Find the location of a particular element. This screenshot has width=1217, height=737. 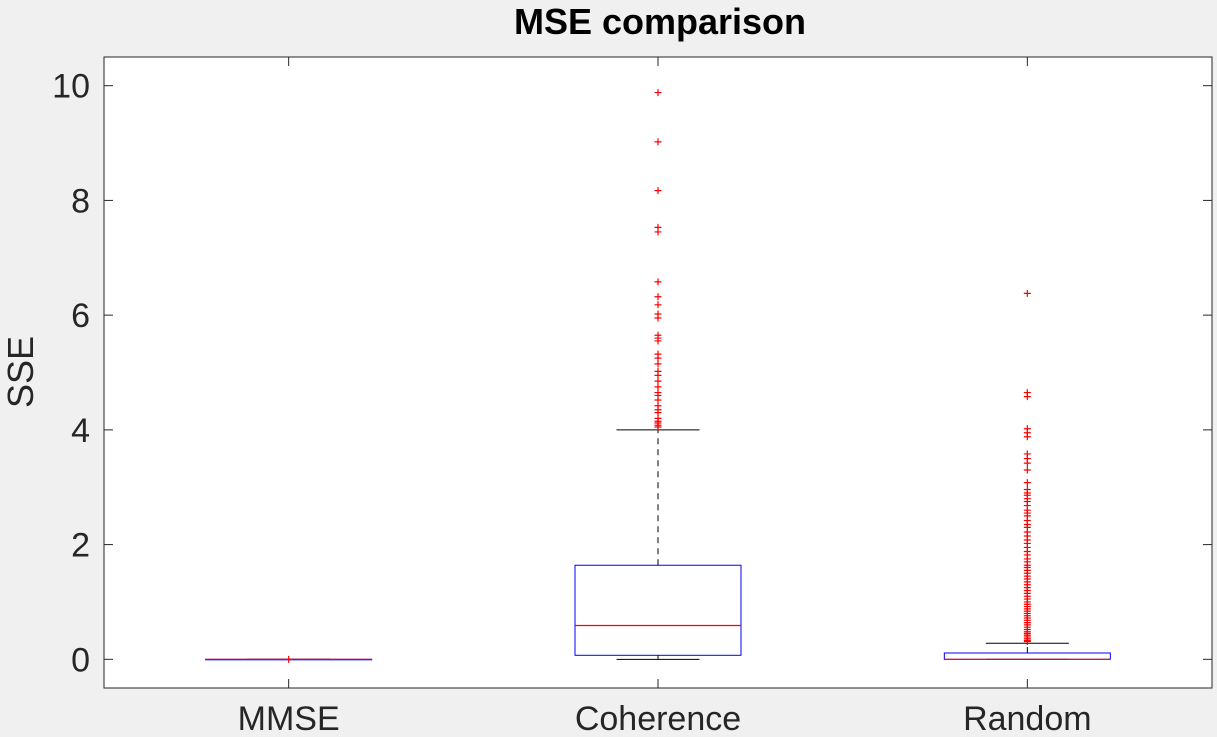

y-tick-label: 10 is located at coordinates (71, 87).